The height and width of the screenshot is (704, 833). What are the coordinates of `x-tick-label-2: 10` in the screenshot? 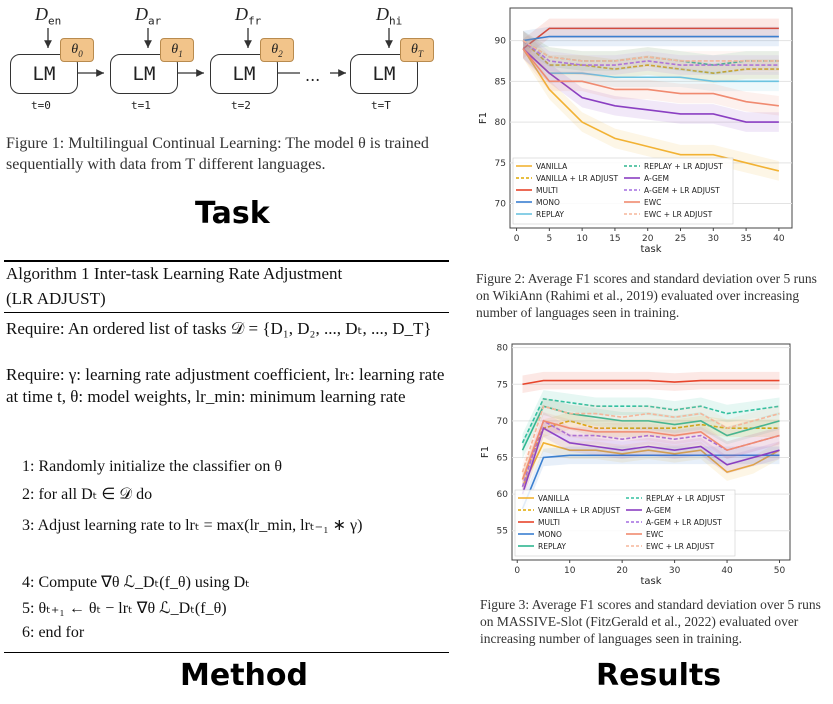 It's located at (582, 239).